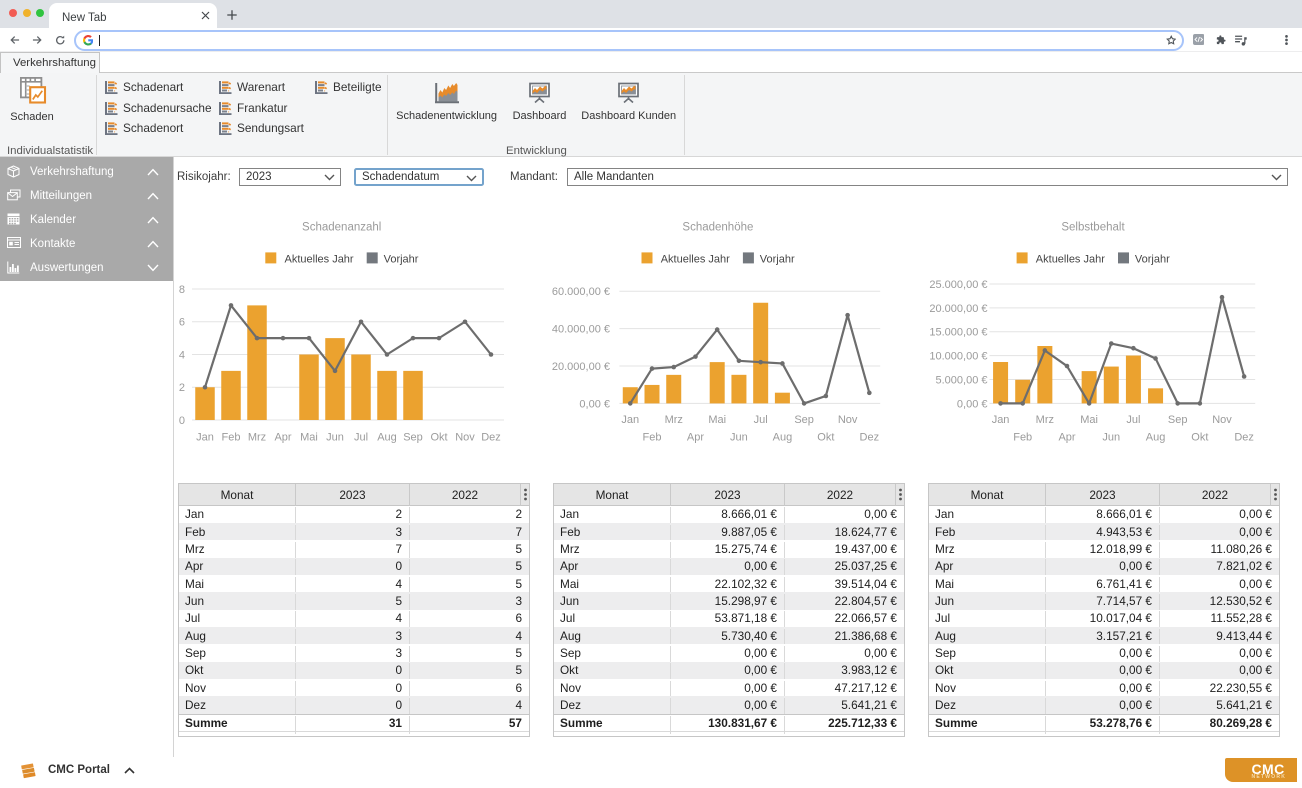 The height and width of the screenshot is (788, 1302). What do you see at coordinates (1093, 228) in the screenshot?
I see `svg-text: Selbstbehalt` at bounding box center [1093, 228].